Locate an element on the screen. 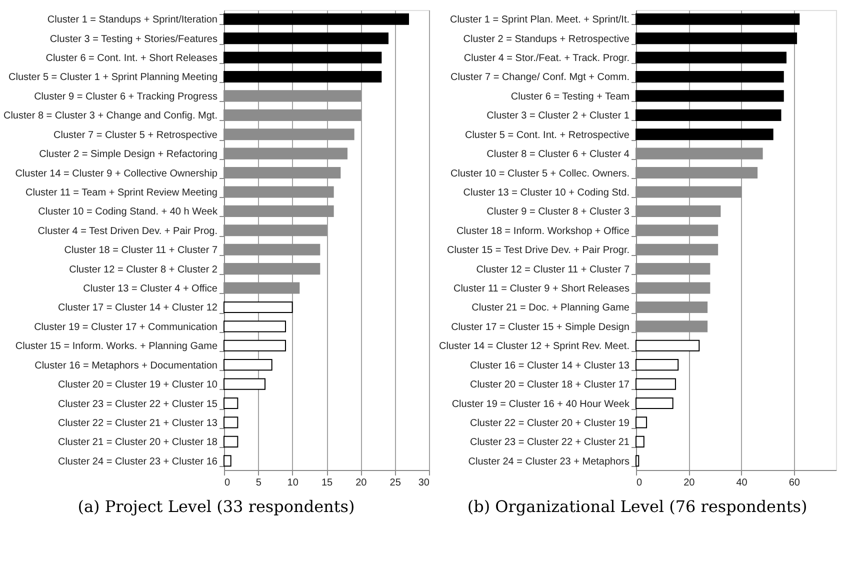 This screenshot has height=565, width=861. y-tick-label: Cluster 8 = Cluster 3 + Change and Config. Mgt. is located at coordinates (110, 116).